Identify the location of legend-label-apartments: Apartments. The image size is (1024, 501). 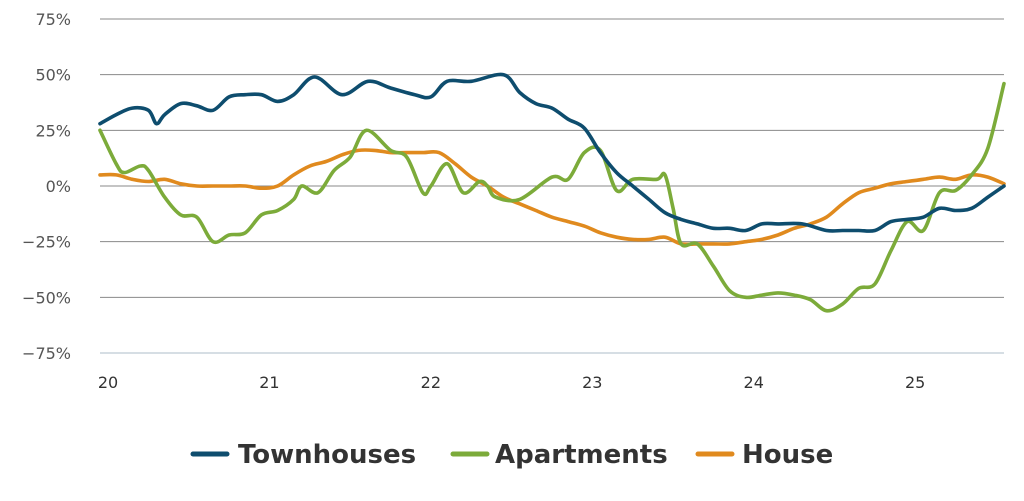
(581, 455).